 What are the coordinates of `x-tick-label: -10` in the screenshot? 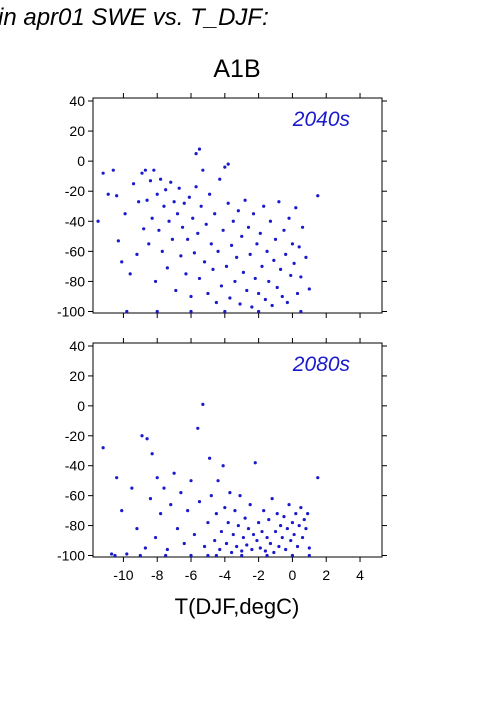 It's located at (123, 575).